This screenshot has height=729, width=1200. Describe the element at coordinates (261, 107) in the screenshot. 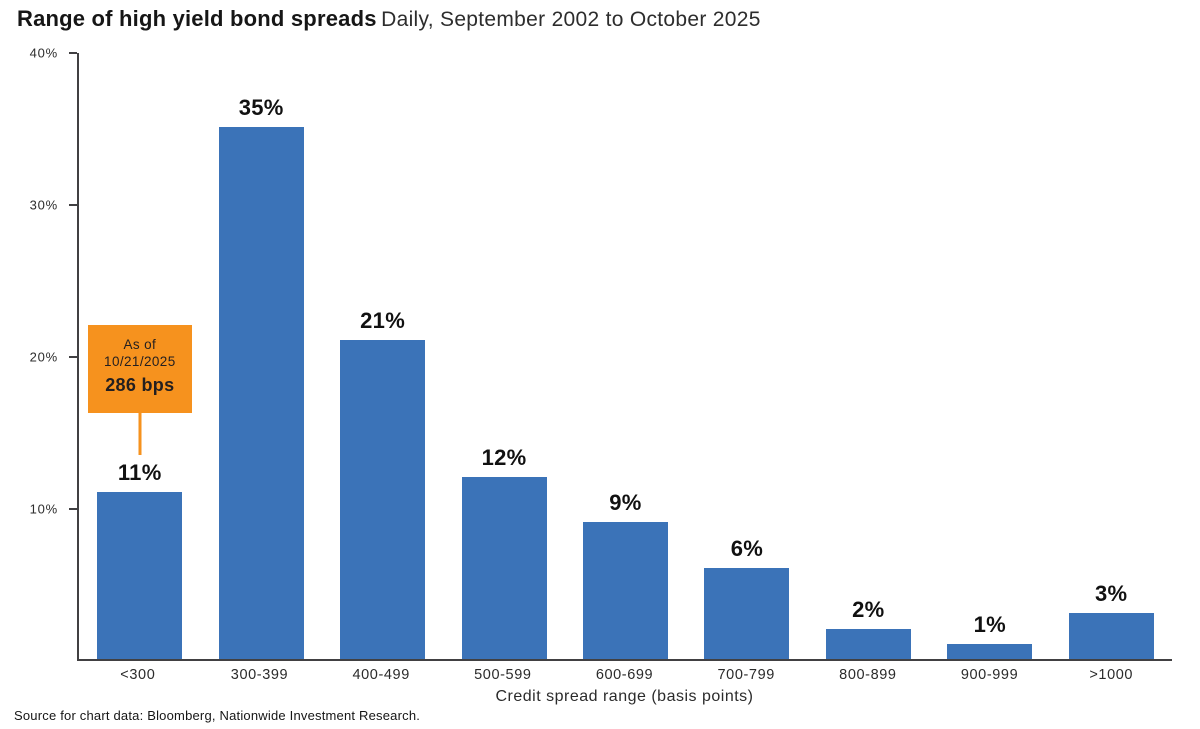

I see `bar-value-label: 35%` at that location.